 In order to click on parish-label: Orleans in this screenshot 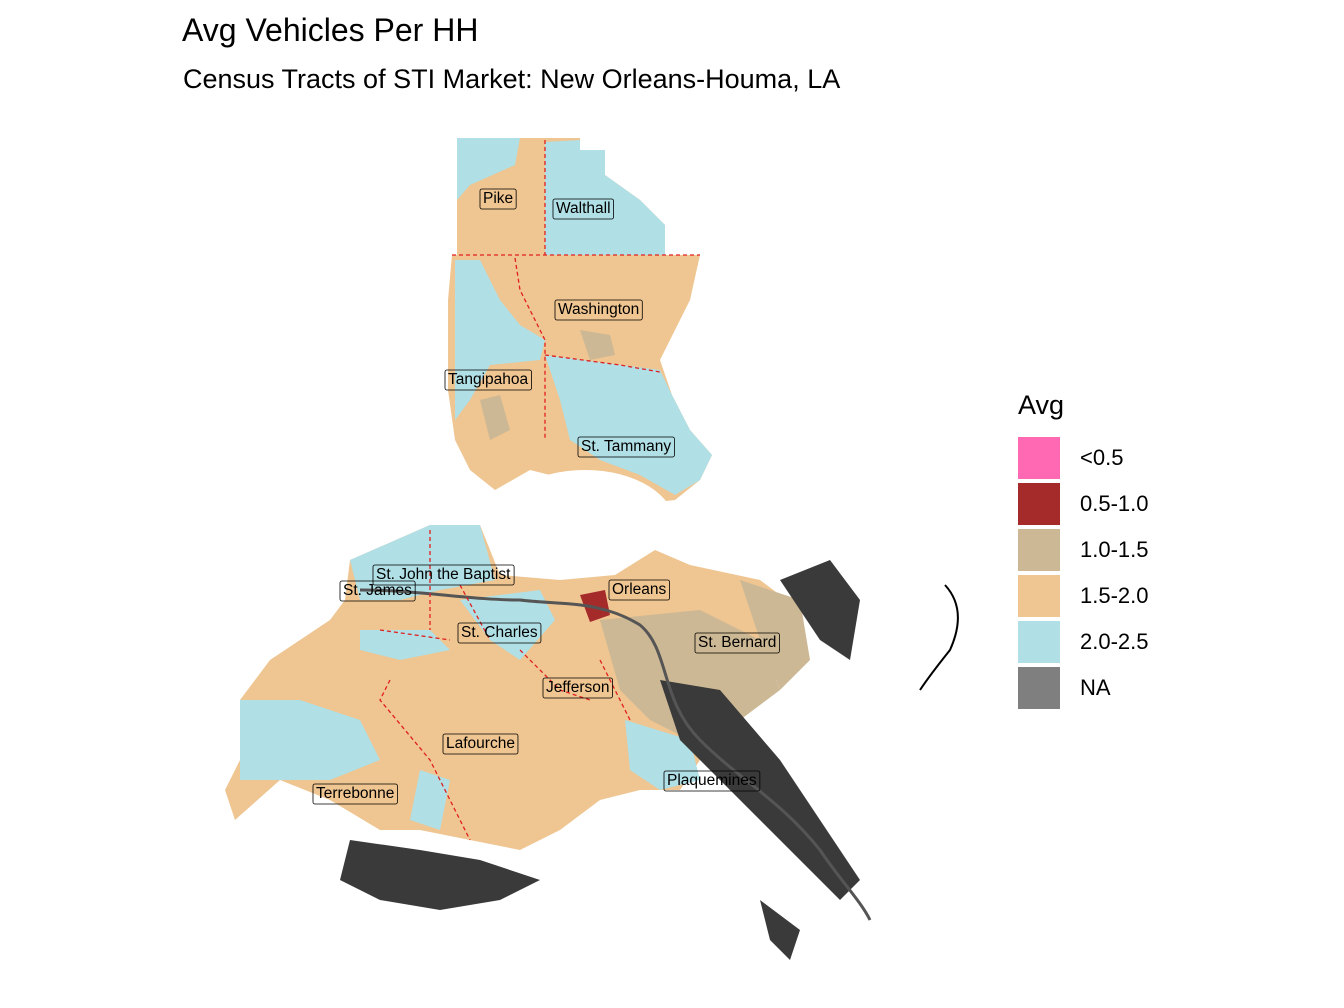, I will do `click(639, 590)`.